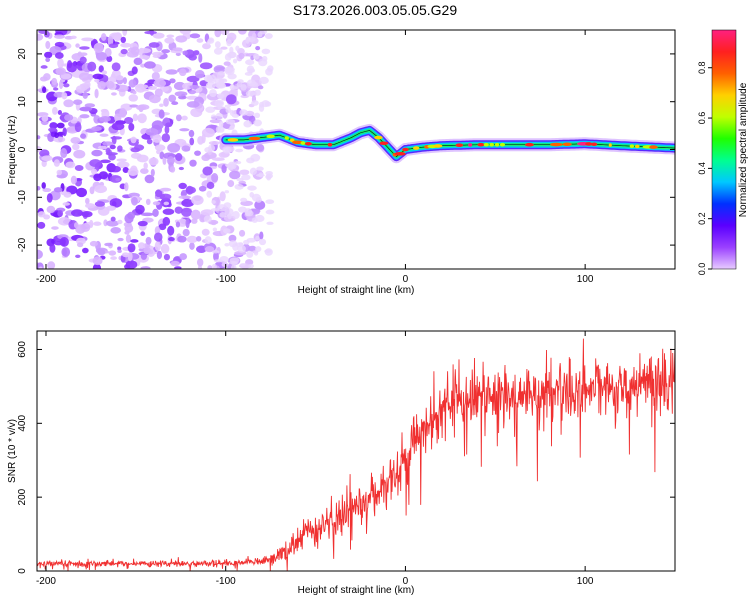  What do you see at coordinates (226, 279) in the screenshot?
I see `x-tick-label: -100` at bounding box center [226, 279].